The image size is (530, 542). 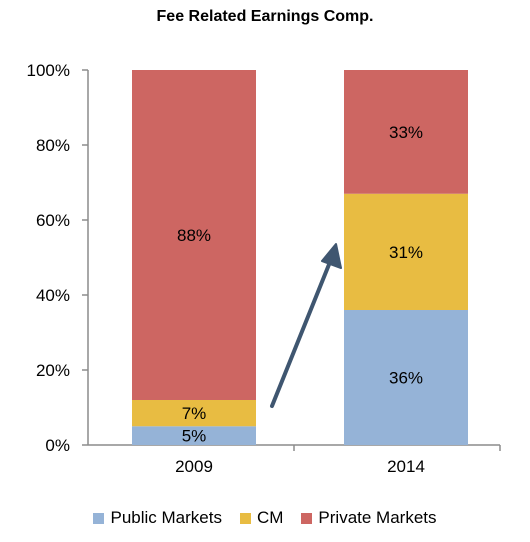 I want to click on chart-title: Fee Related Earnings Comp., so click(x=265, y=16).